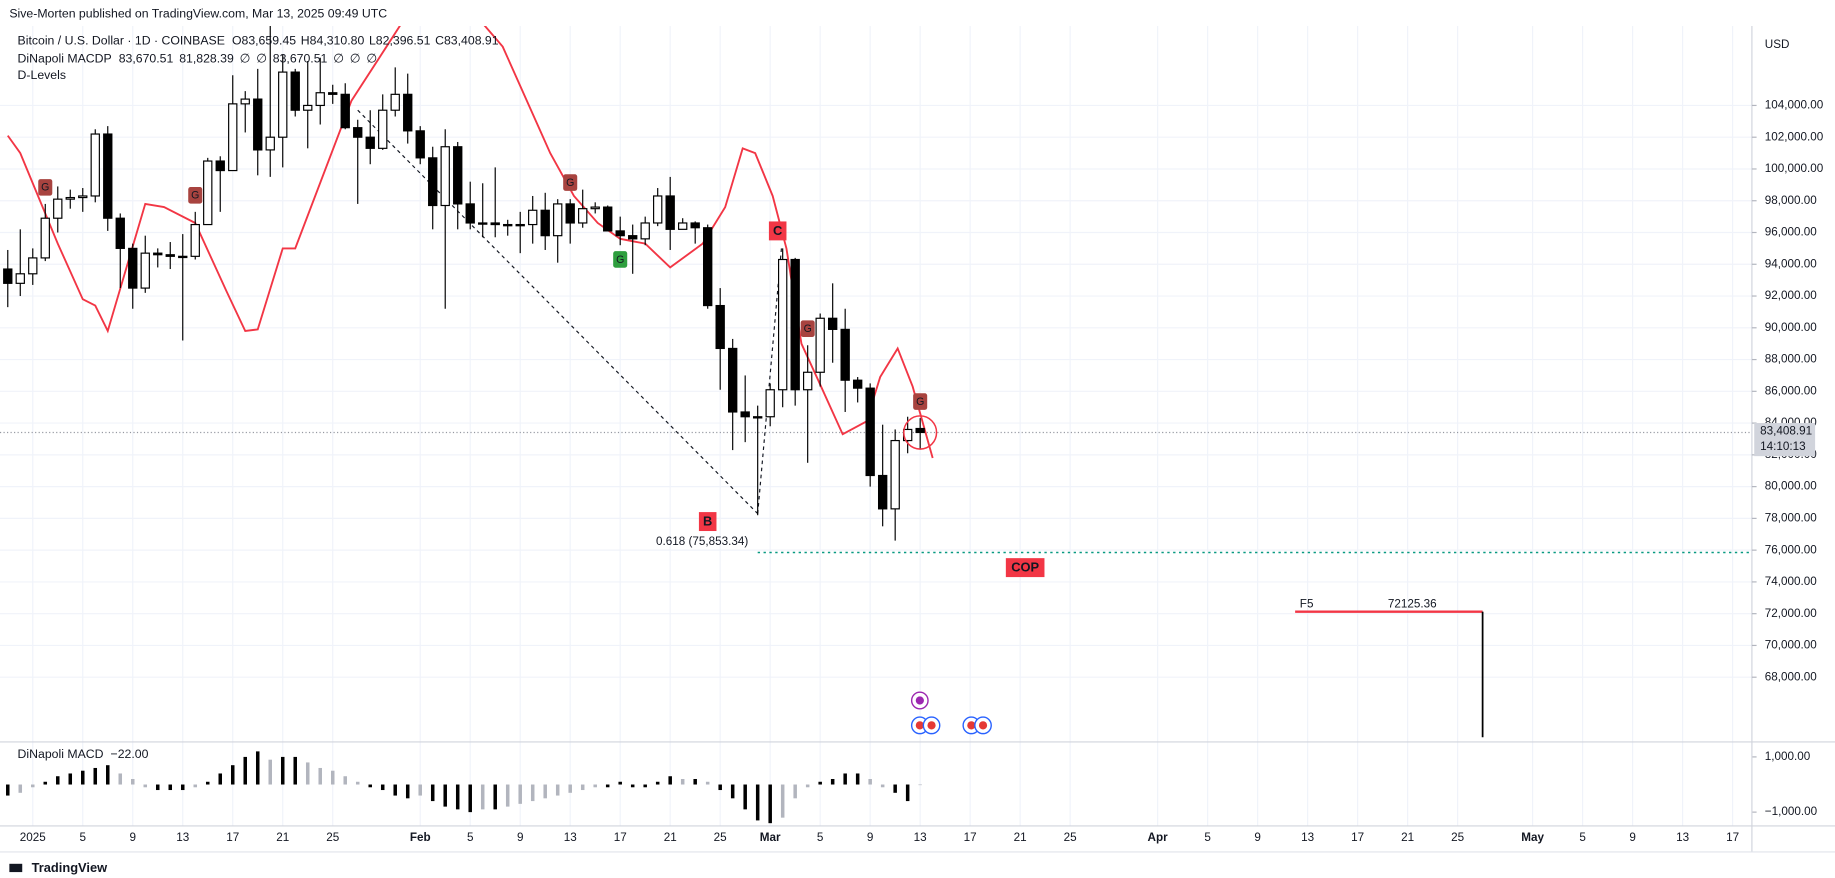 This screenshot has height=878, width=1835. I want to click on y-tick-label: 72,000.00, so click(1791, 613).